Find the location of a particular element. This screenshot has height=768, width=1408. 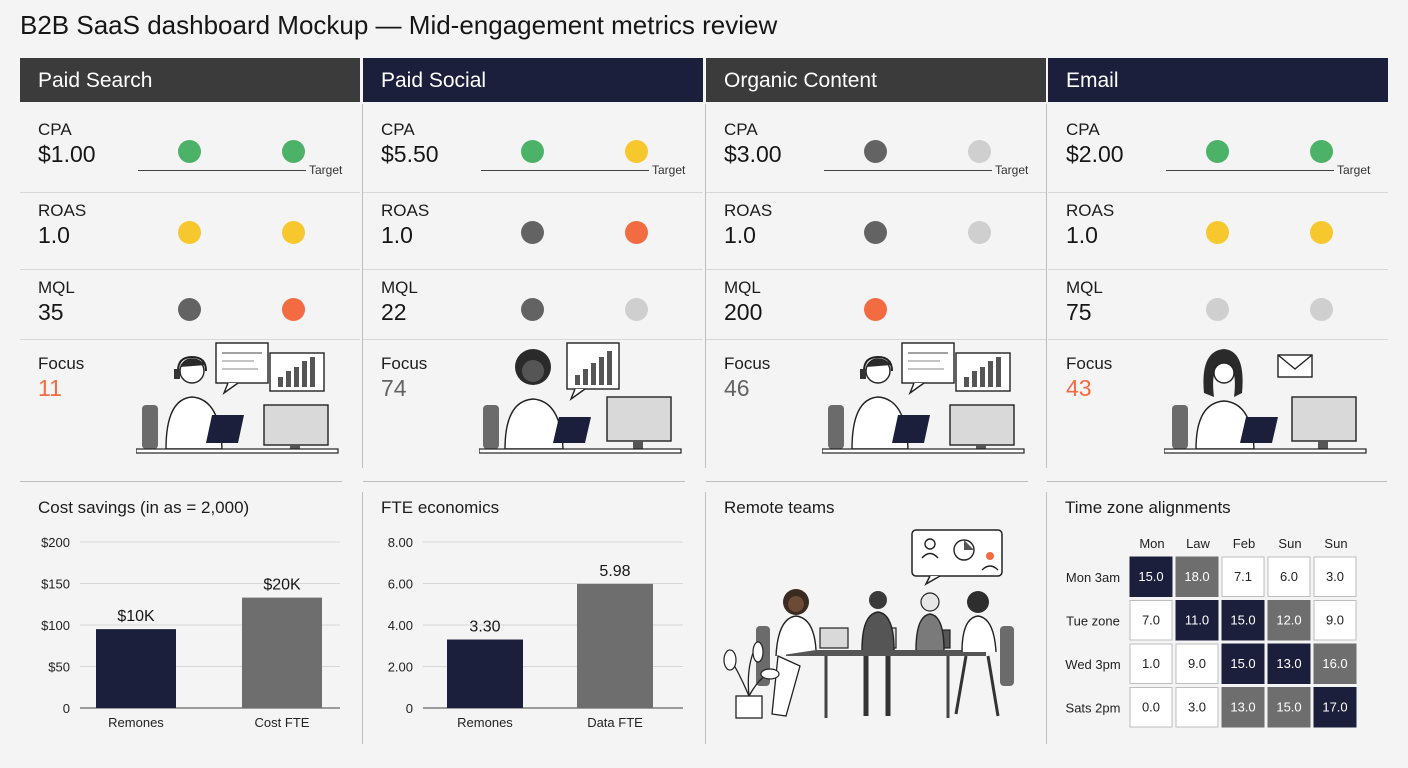

cpa-value: $5.50 is located at coordinates (410, 154).